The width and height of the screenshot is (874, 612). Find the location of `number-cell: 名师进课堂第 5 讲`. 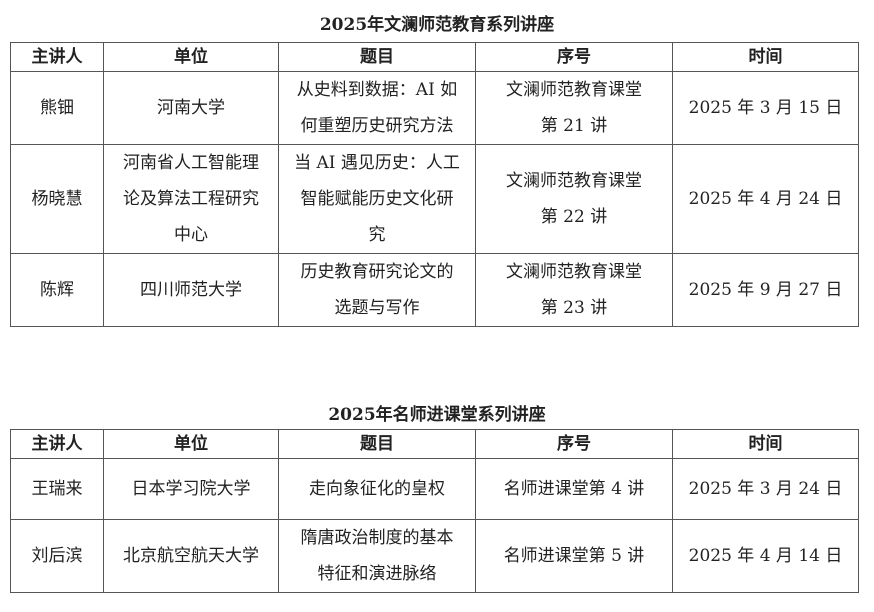

number-cell: 名师进课堂第 5 讲 is located at coordinates (574, 556).